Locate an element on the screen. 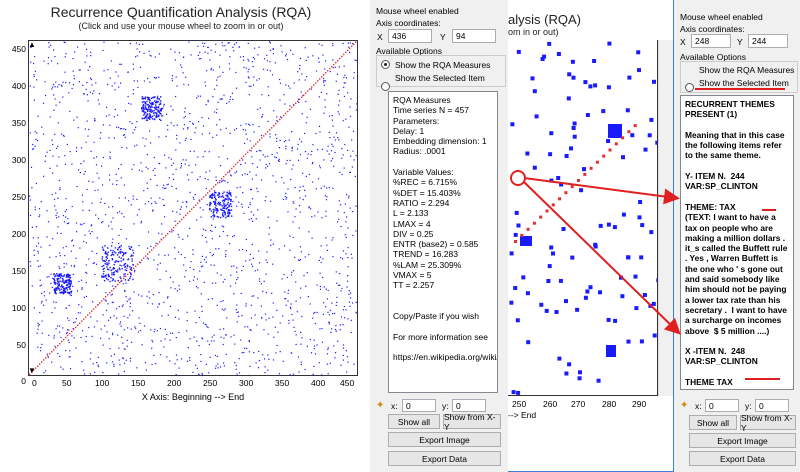  scroll-up-arrow-icon: ▲ is located at coordinates (32, 44).